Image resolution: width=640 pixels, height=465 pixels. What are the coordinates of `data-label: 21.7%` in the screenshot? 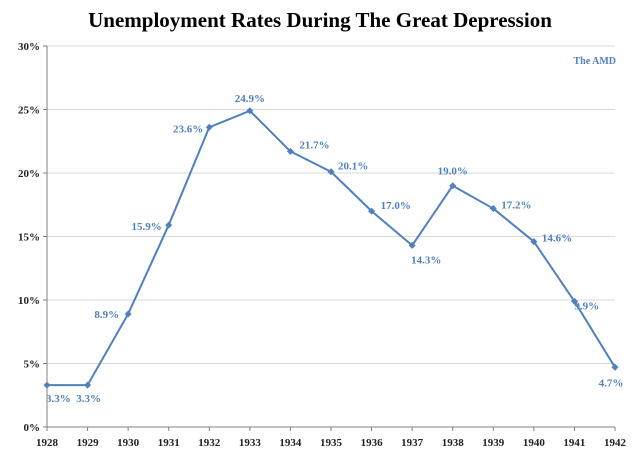 It's located at (314, 145).